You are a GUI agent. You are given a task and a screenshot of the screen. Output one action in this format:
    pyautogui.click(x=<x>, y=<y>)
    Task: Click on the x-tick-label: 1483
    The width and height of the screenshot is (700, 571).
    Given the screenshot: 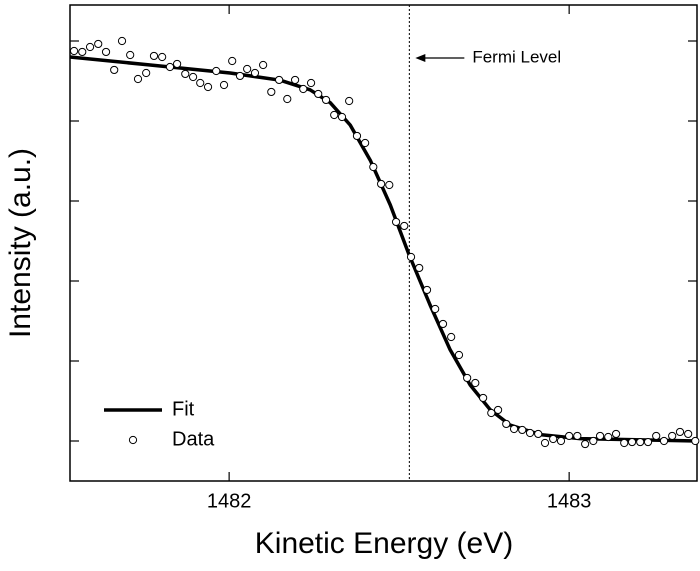 What is the action you would take?
    pyautogui.click(x=569, y=501)
    